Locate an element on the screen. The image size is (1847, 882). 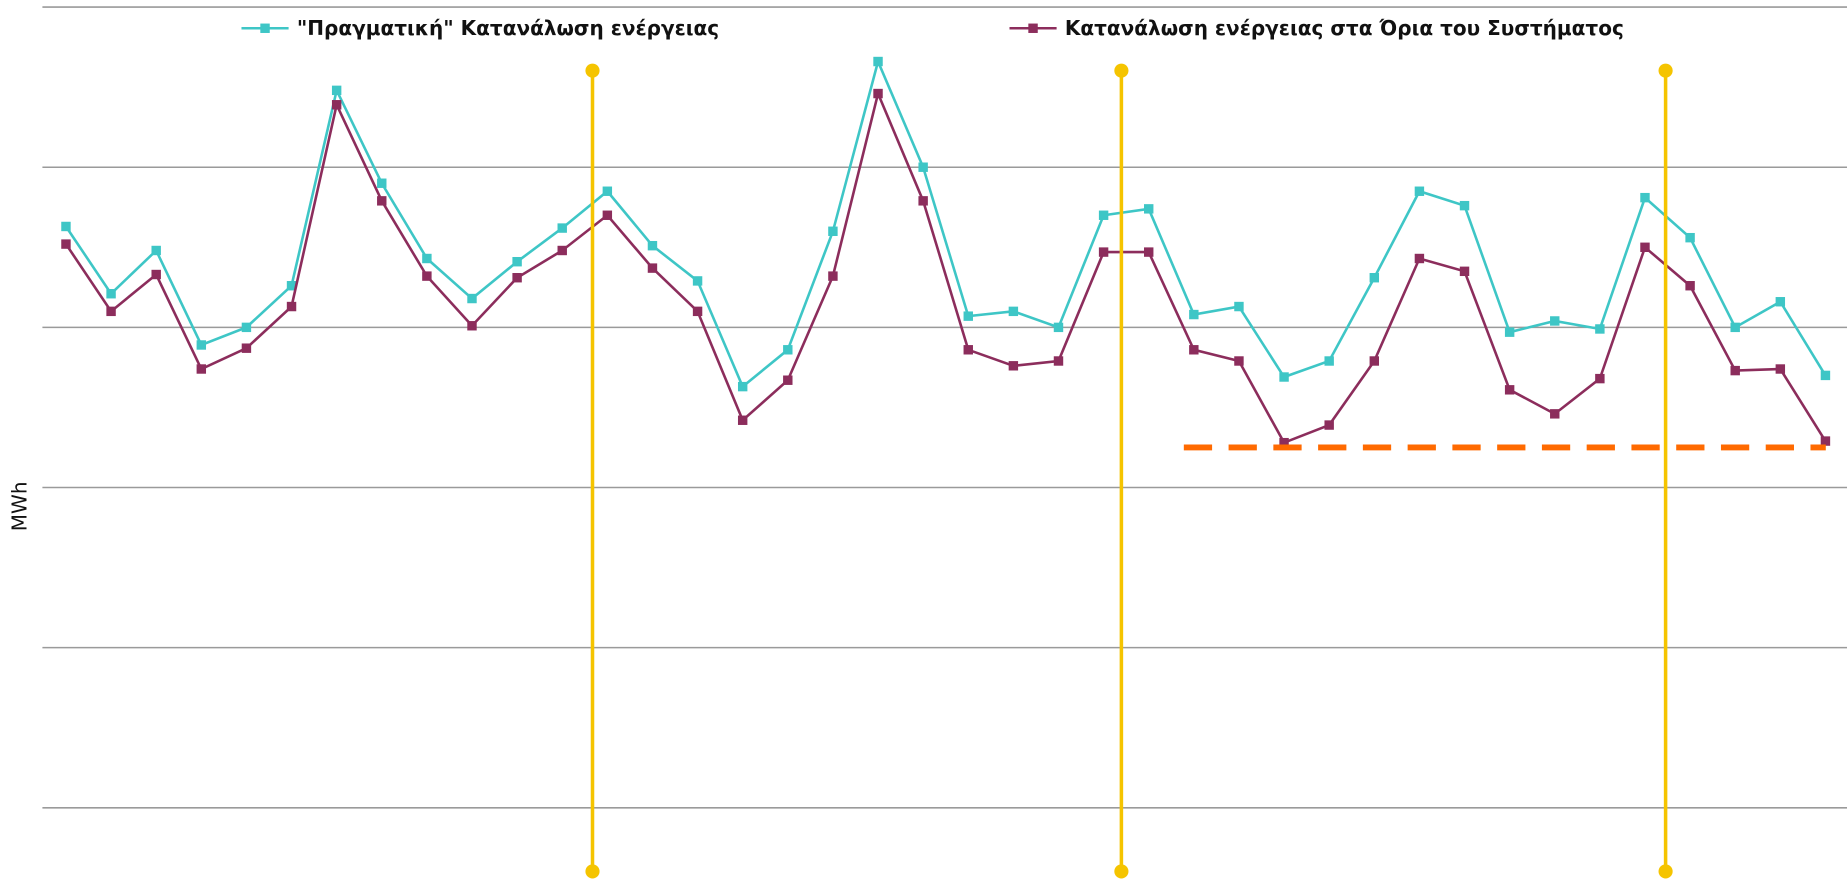
legend-background is located at coordinates (954, 30).